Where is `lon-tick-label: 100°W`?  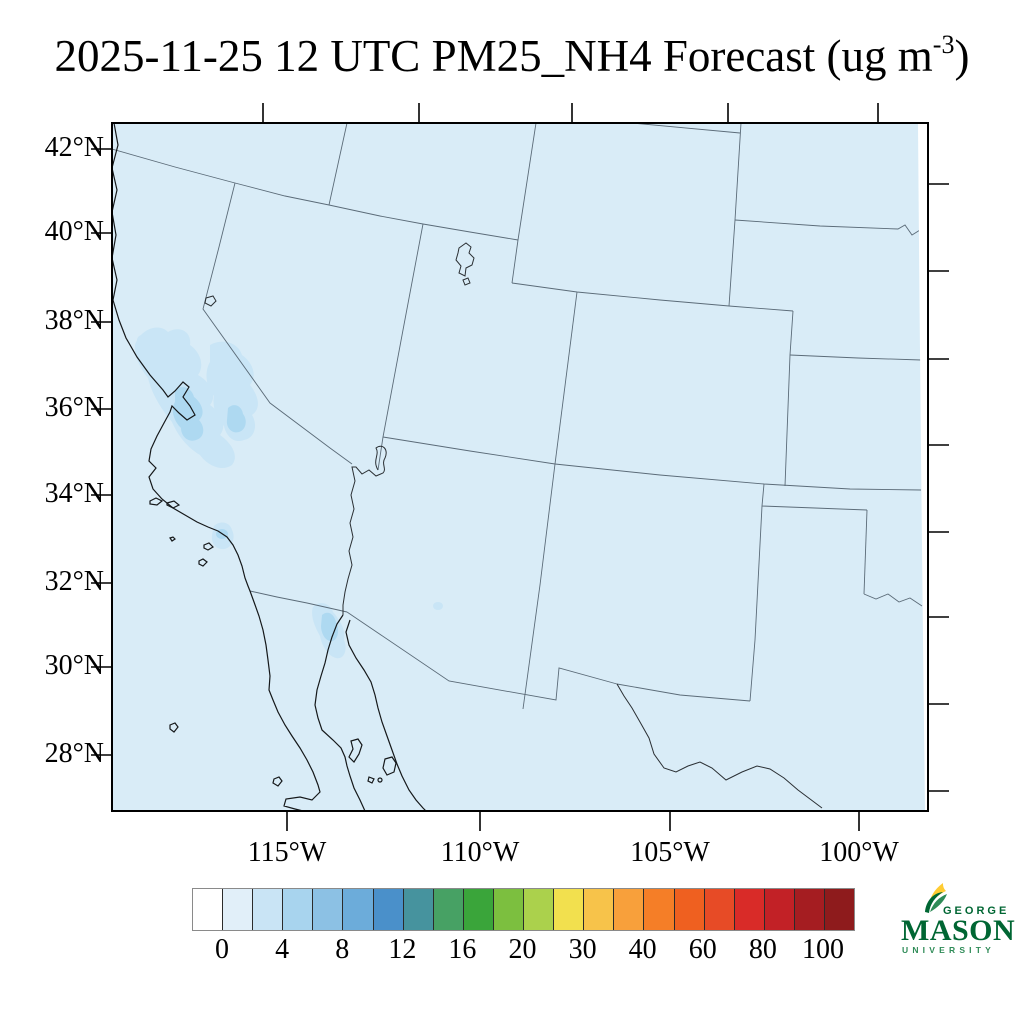
lon-tick-label: 100°W is located at coordinates (859, 852).